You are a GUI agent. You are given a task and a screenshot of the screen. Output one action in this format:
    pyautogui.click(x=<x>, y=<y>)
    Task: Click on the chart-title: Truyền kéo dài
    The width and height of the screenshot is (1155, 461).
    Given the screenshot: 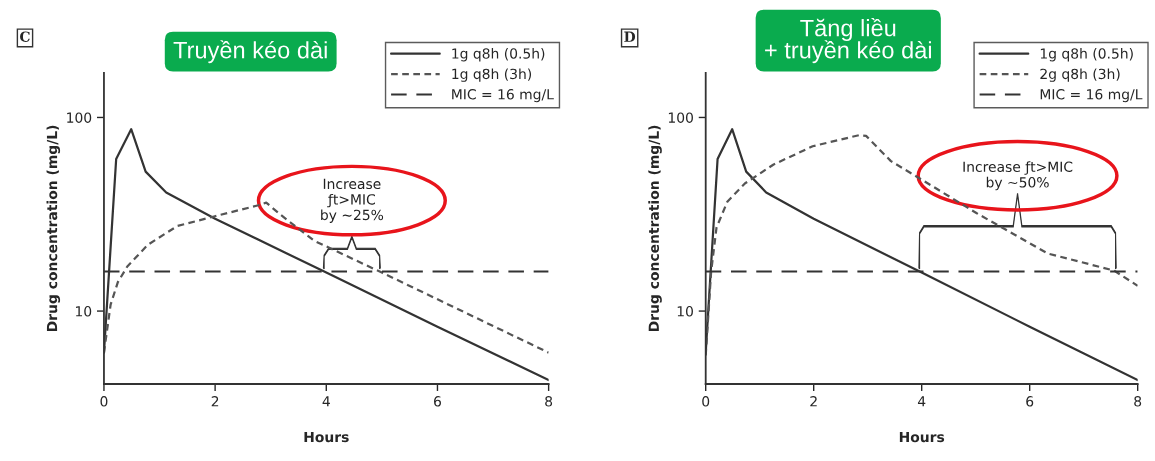 What is the action you would take?
    pyautogui.click(x=250, y=52)
    